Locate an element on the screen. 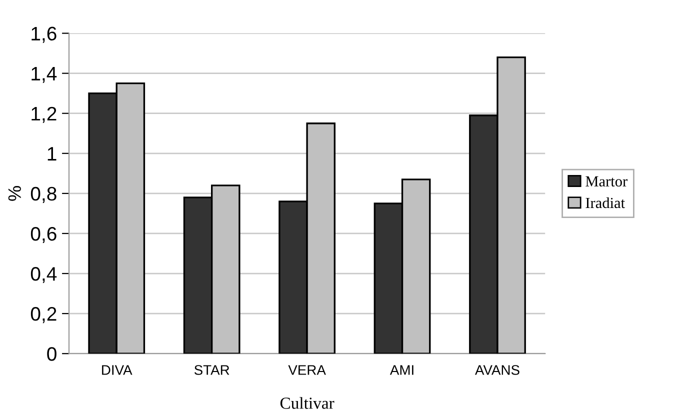  y-axis-title: % is located at coordinates (14, 193).